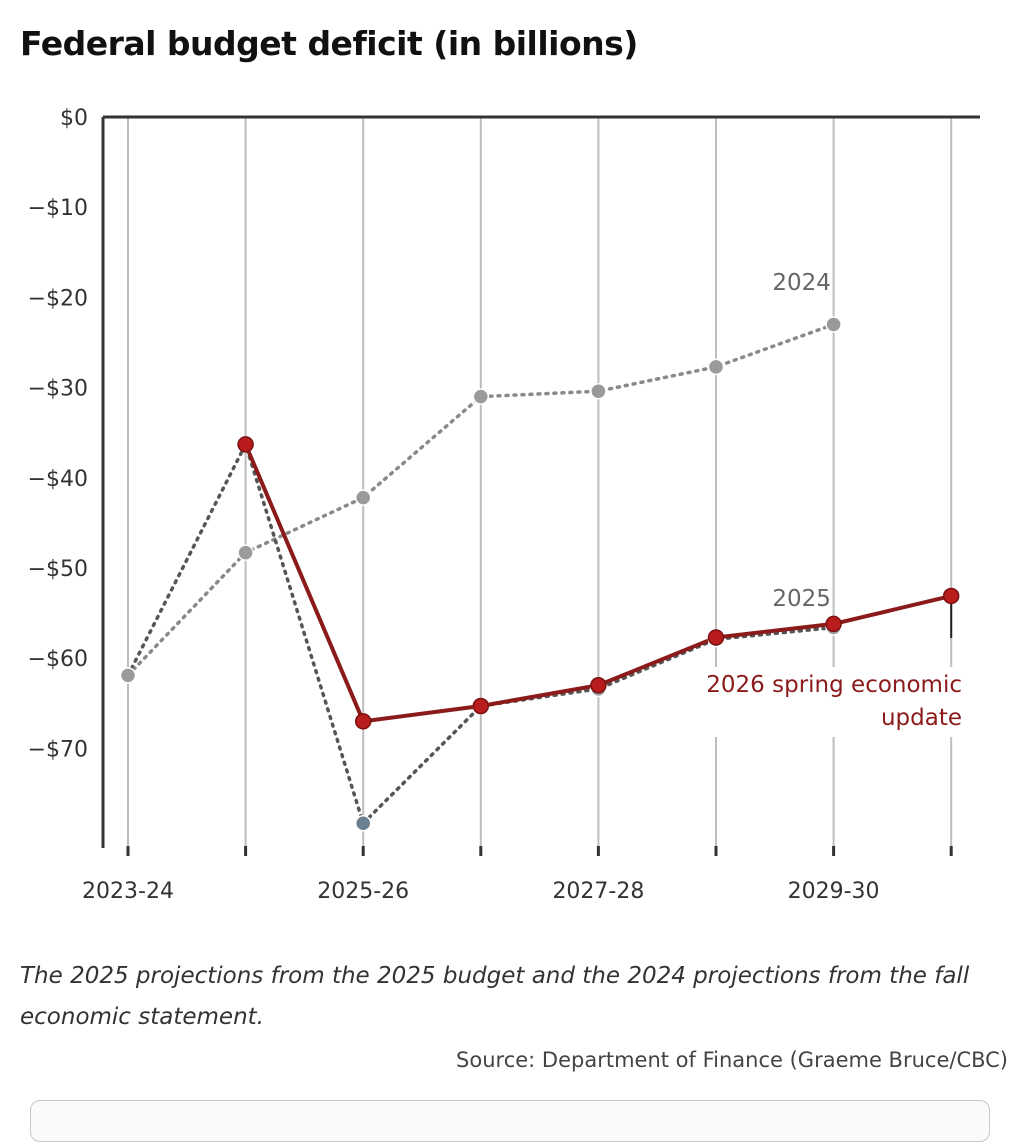 The image size is (1020, 1142). What do you see at coordinates (58, 749) in the screenshot?
I see `y-tick-label: −$70` at bounding box center [58, 749].